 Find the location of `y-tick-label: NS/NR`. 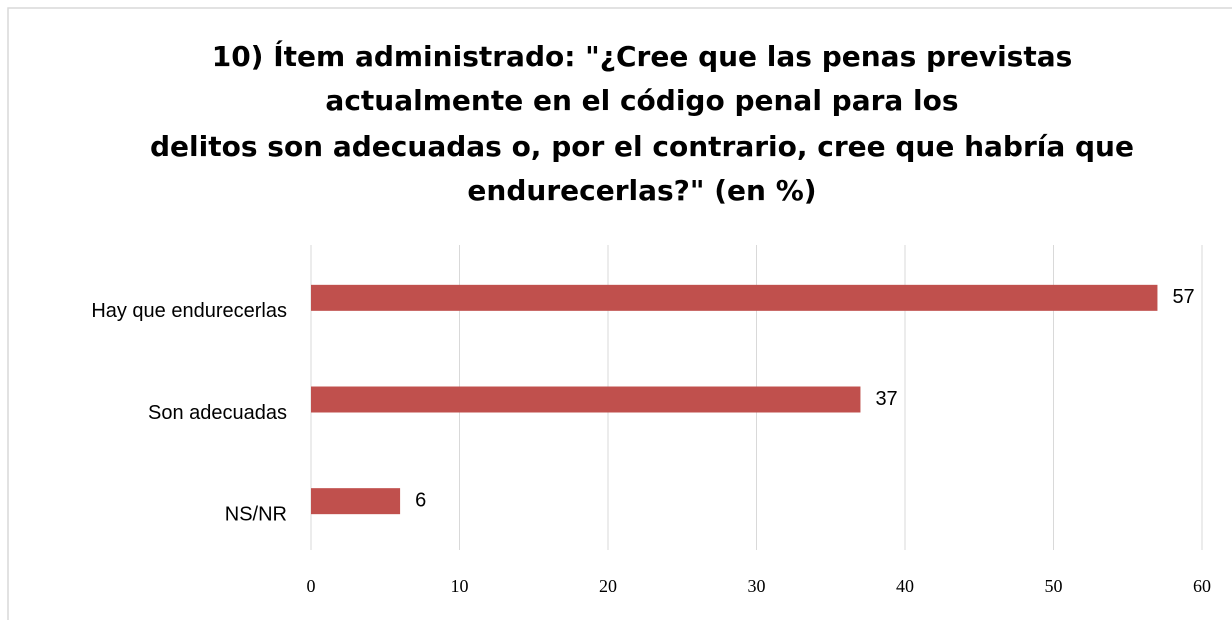

y-tick-label: NS/NR is located at coordinates (256, 514).